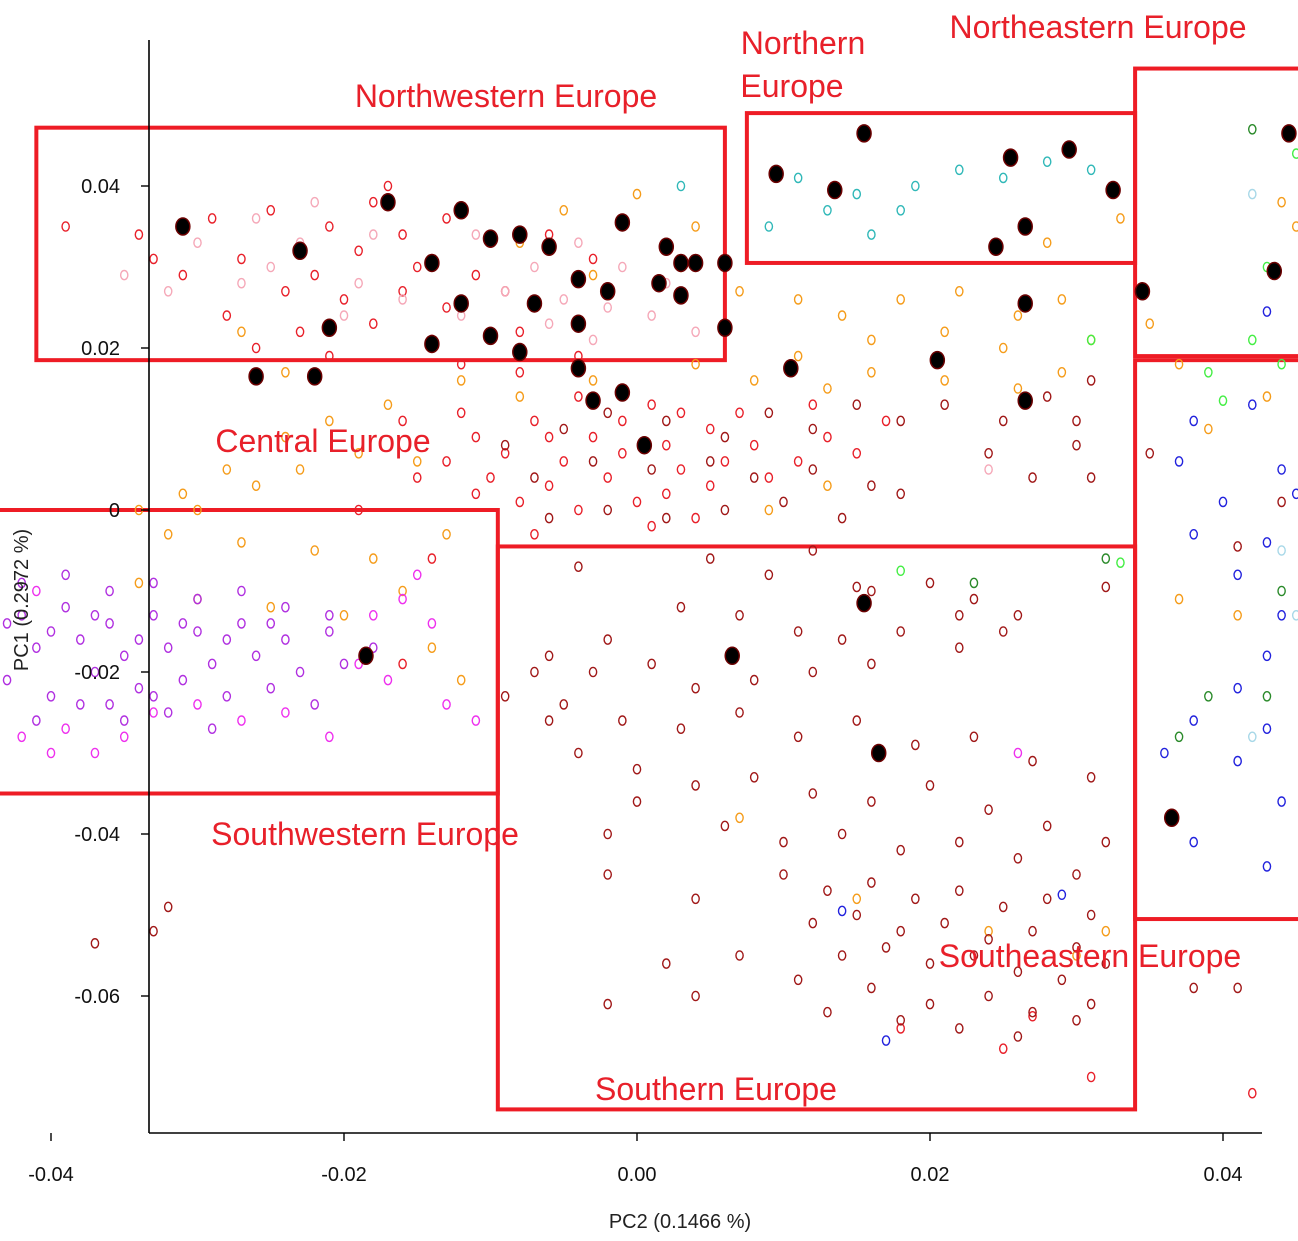 Image resolution: width=1298 pixels, height=1241 pixels. I want to click on x-tick-label: 0.00, so click(637, 1175).